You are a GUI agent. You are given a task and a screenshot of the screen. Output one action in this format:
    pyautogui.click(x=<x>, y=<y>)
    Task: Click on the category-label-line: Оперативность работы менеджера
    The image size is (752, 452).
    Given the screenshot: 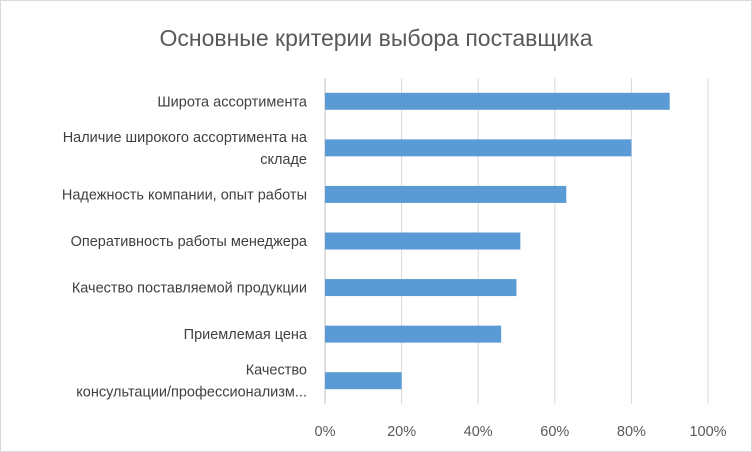 What is the action you would take?
    pyautogui.click(x=189, y=242)
    